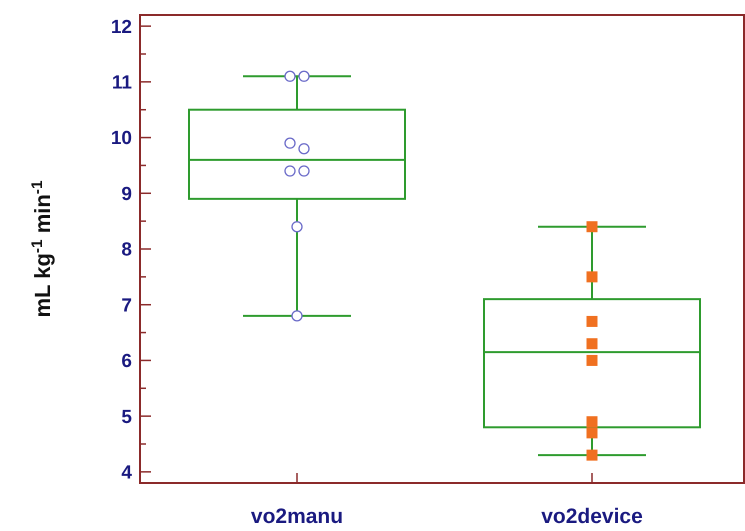 This screenshot has height=531, width=745. Describe the element at coordinates (126, 473) in the screenshot. I see `y-tick-label: 4` at that location.